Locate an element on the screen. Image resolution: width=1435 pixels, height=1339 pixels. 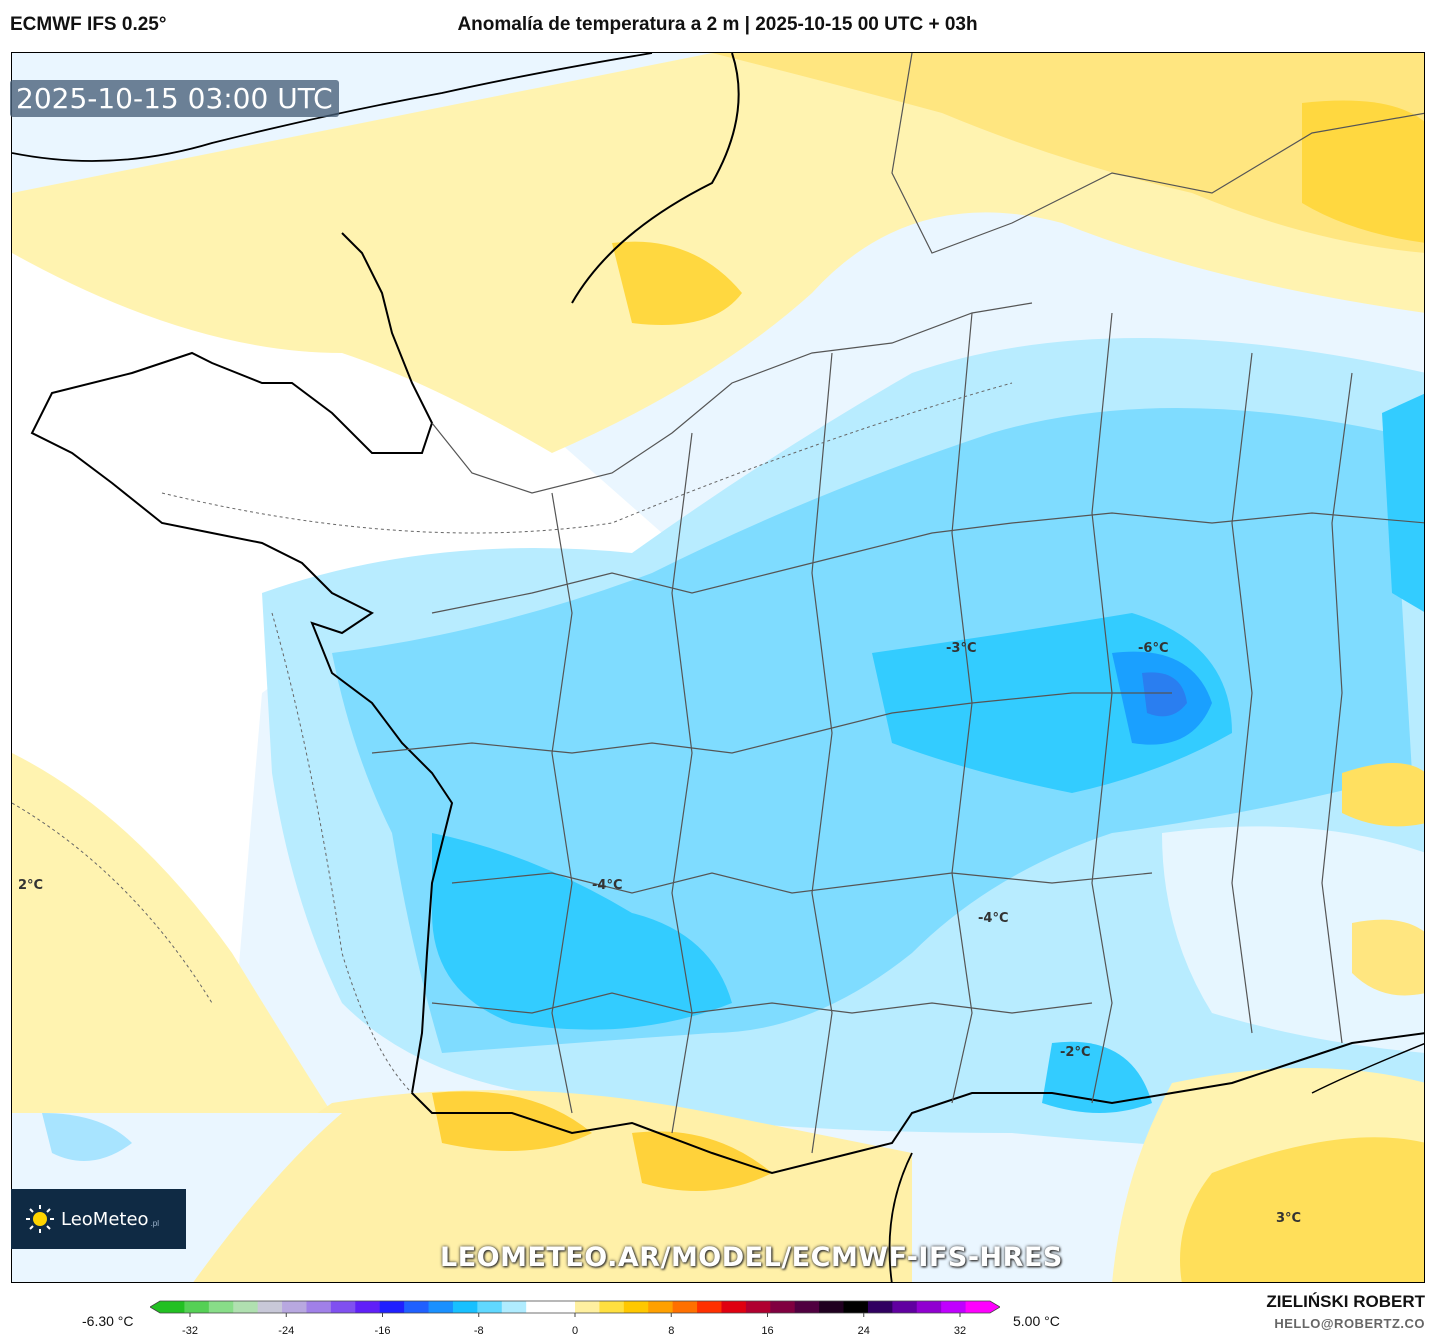
colorbar-left-arrow is located at coordinates (155, 1307).